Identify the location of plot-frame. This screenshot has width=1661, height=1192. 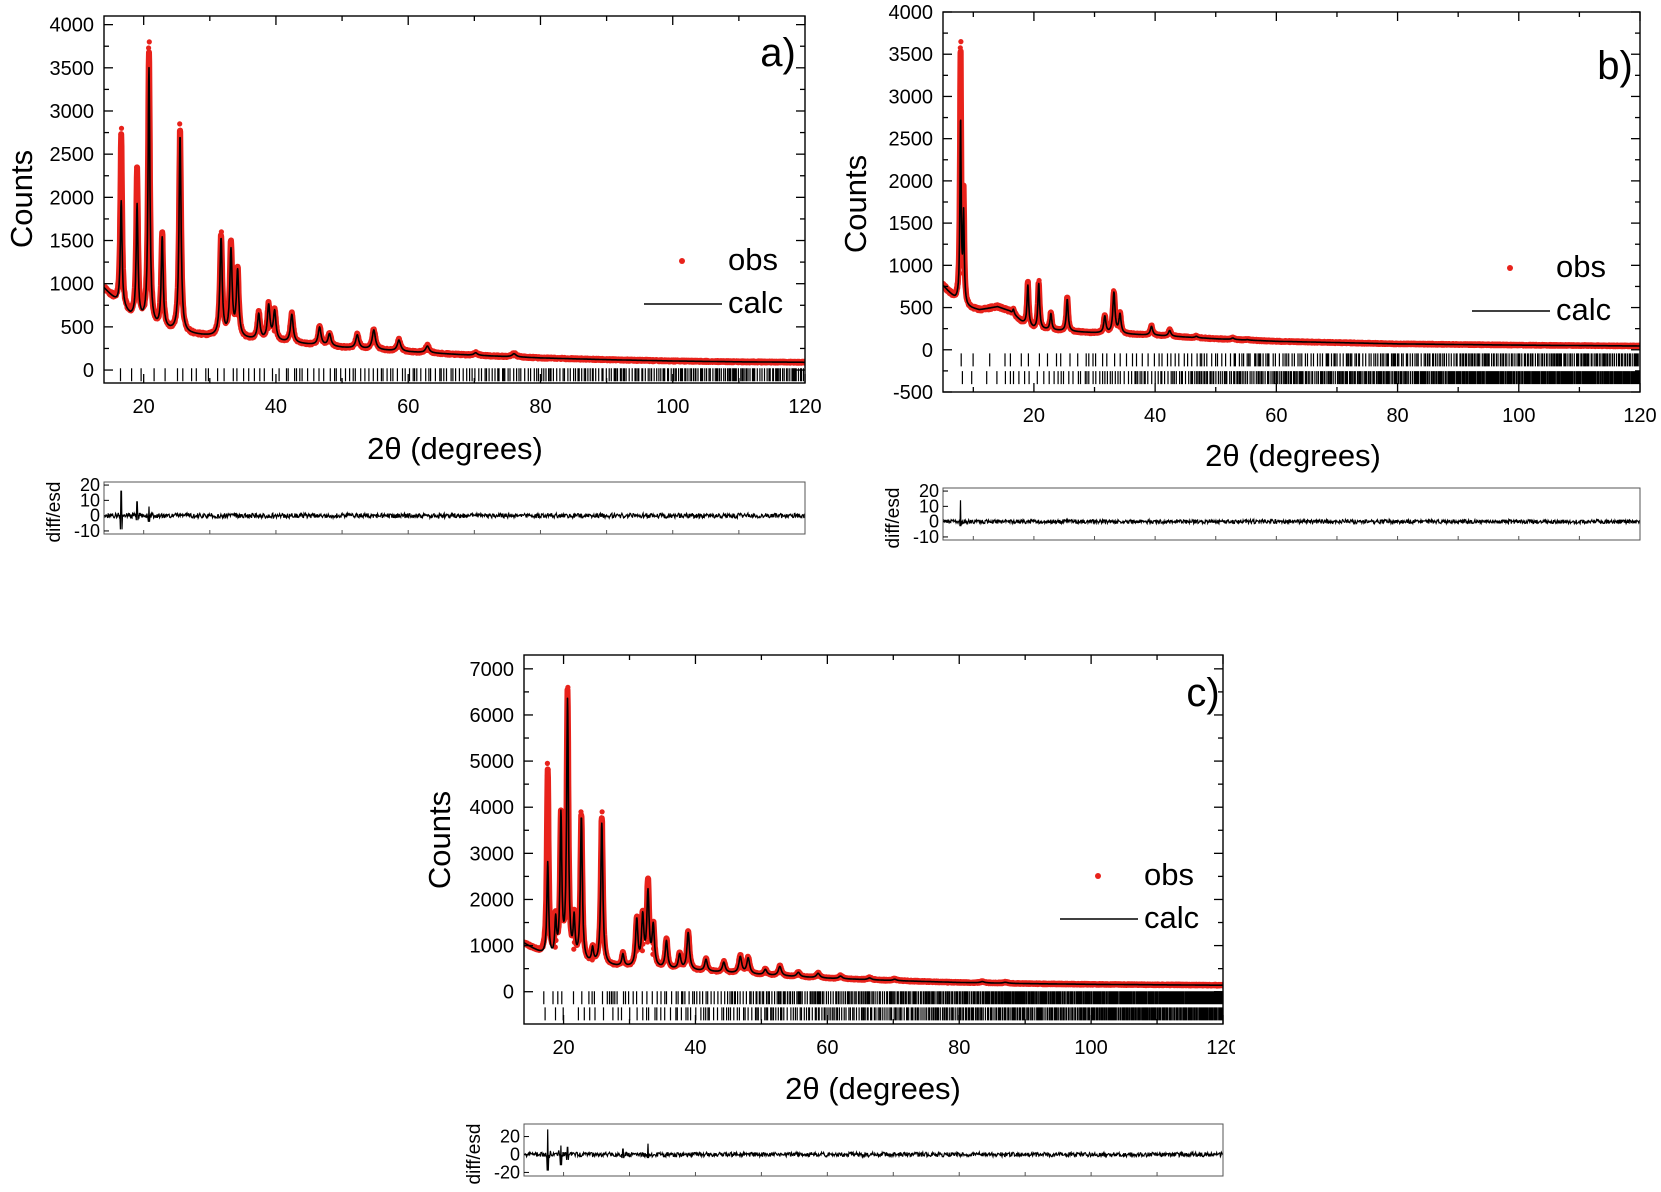
(454, 199).